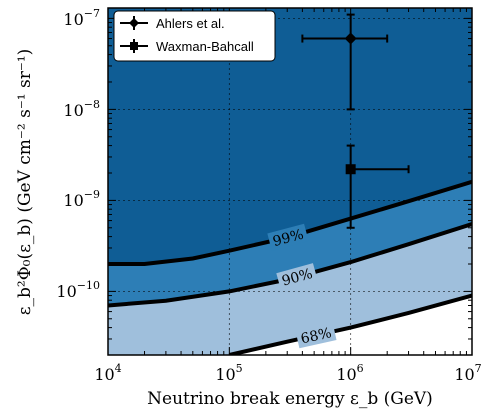 The height and width of the screenshot is (412, 486). Describe the element at coordinates (355, 121) in the screenshot. I see `data-points` at that location.